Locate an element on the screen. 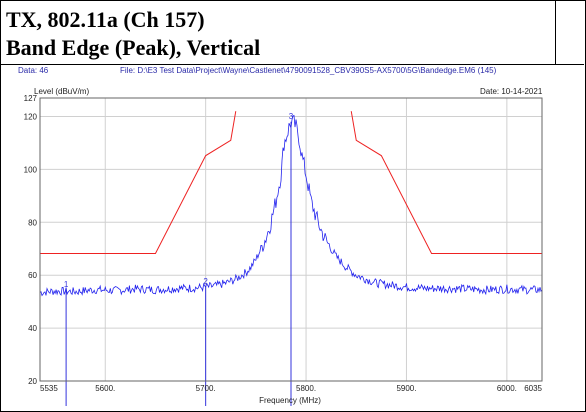 This screenshot has width=586, height=412. x-tick-label: 6035 is located at coordinates (533, 388).